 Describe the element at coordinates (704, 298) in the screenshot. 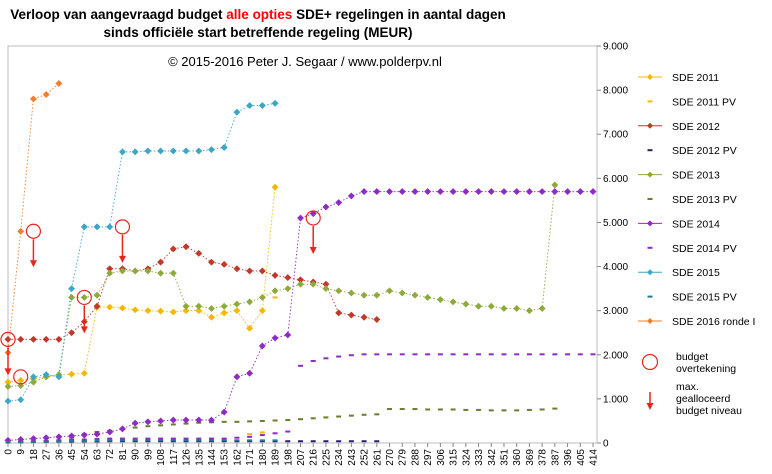

I see `legend-label: SDE 2015 PV` at that location.